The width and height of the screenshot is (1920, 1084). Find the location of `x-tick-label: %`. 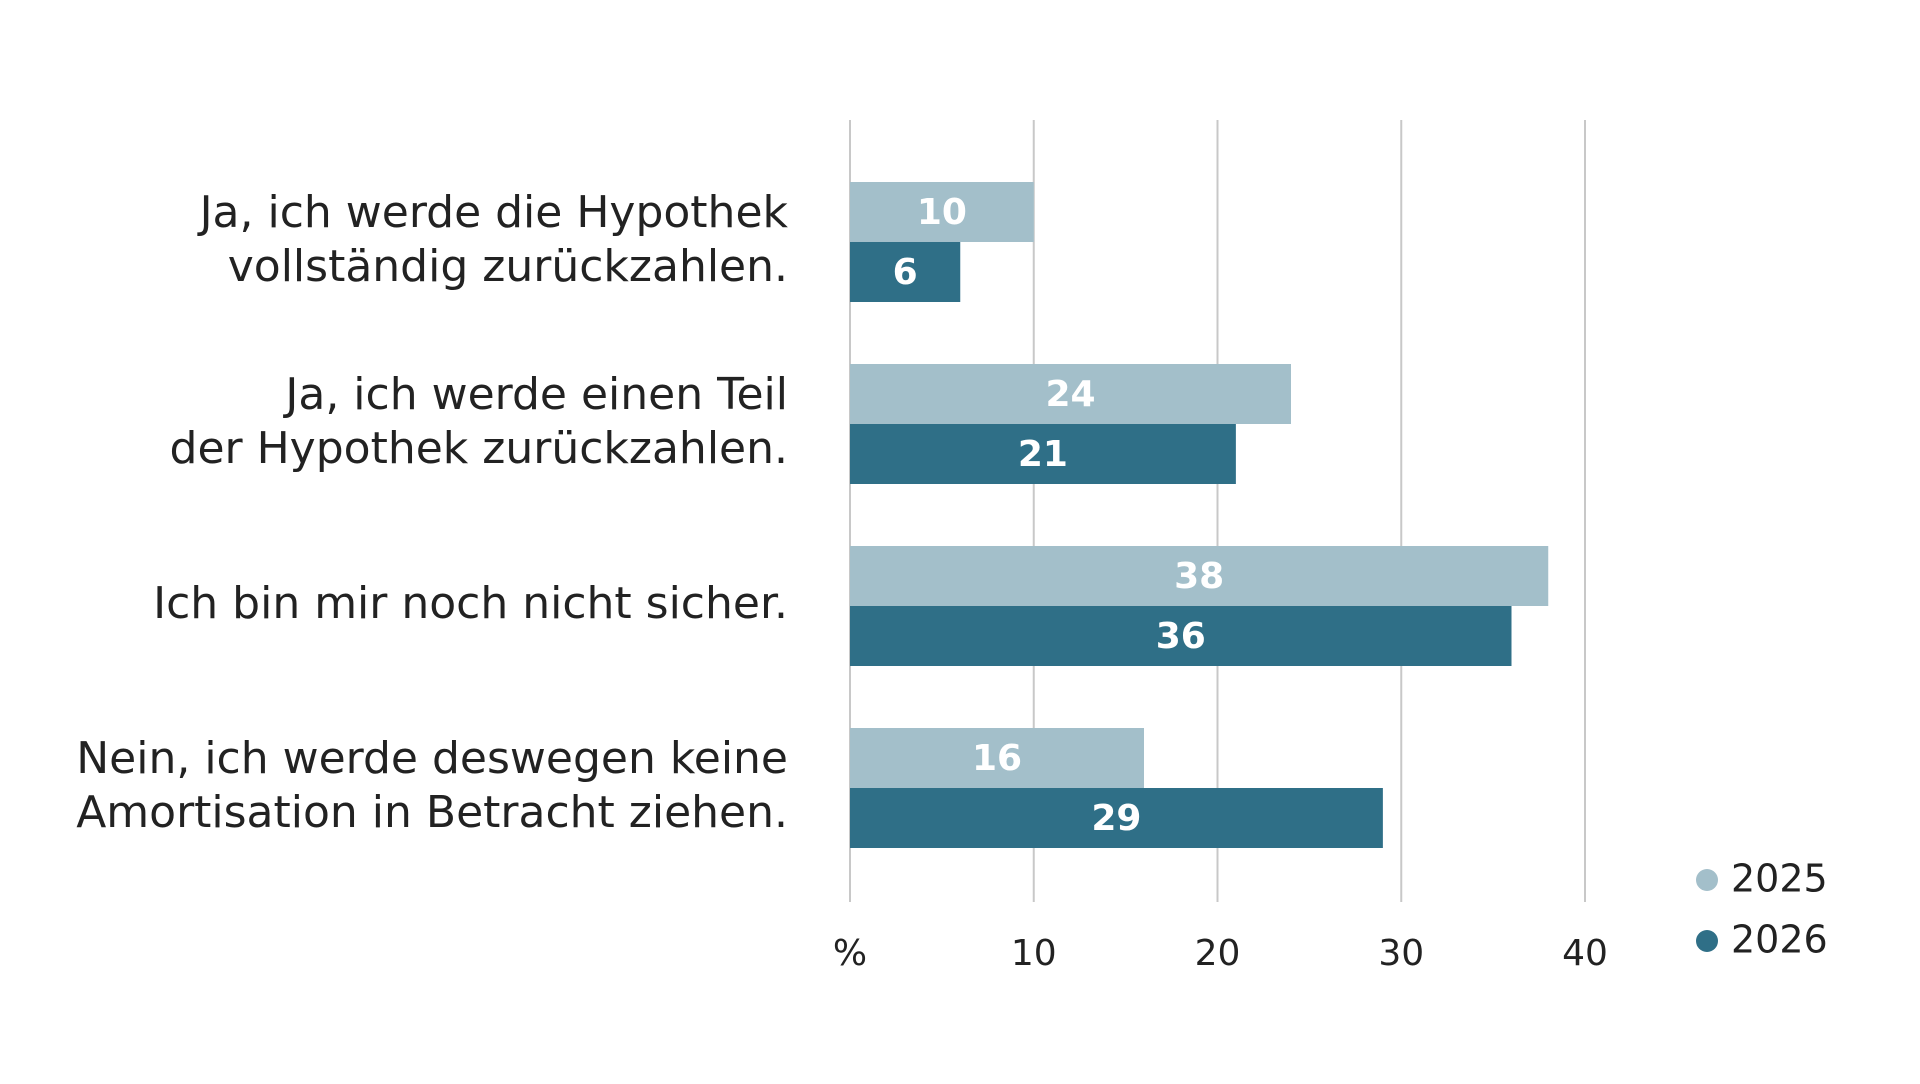

x-tick-label: % is located at coordinates (850, 953).